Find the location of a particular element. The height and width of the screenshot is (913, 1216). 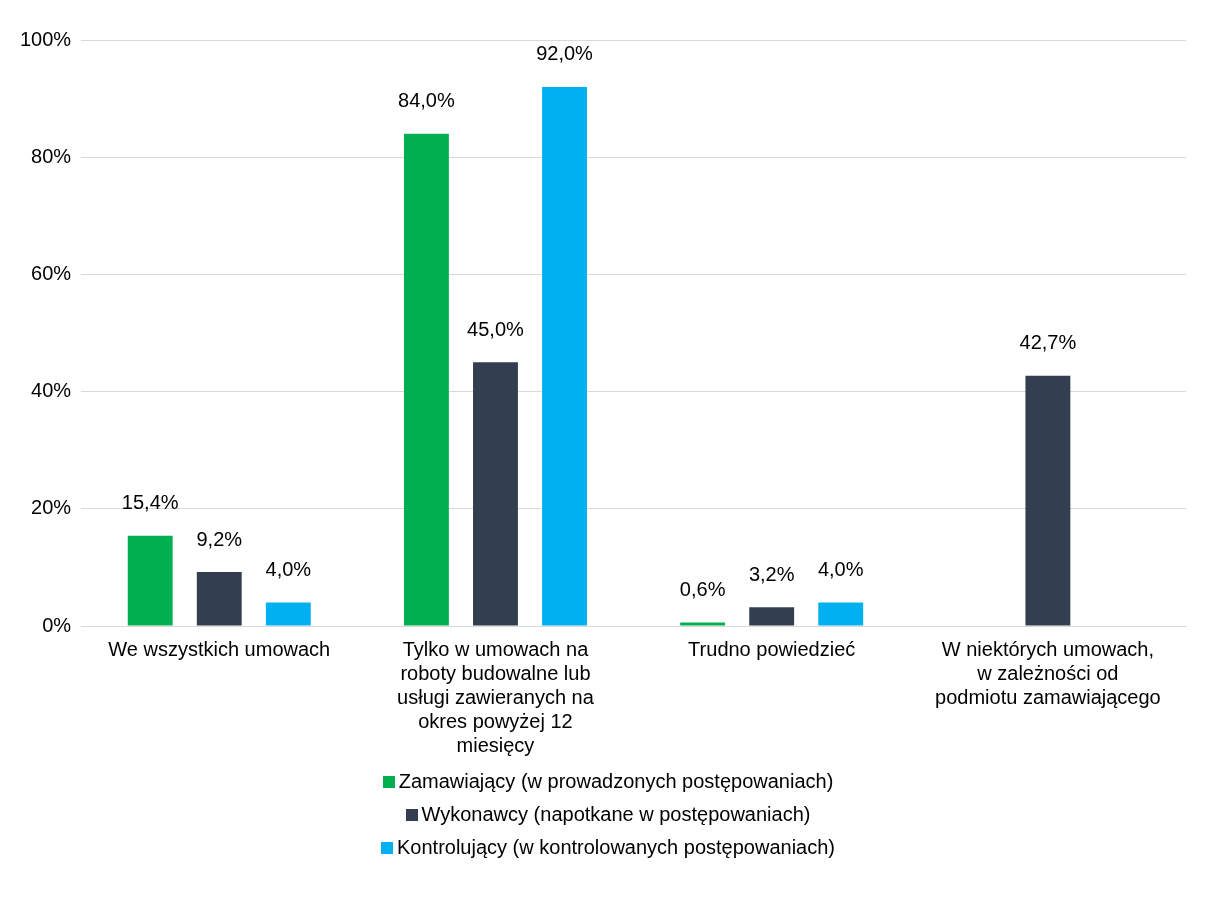

data-label: 0,6% is located at coordinates (702, 589).